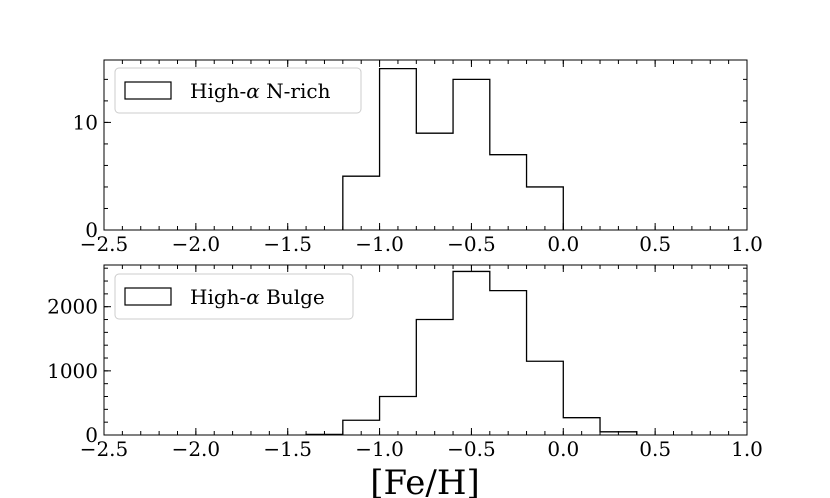 The width and height of the screenshot is (830, 498). What do you see at coordinates (85, 122) in the screenshot?
I see `y-tick-label: 10` at bounding box center [85, 122].